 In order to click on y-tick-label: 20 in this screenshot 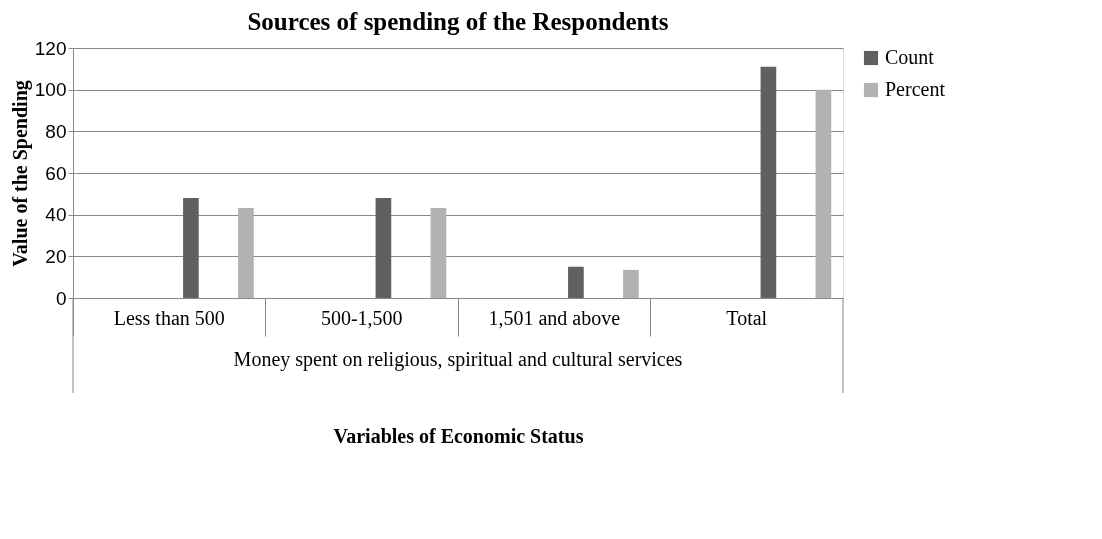, I will do `click(56, 256)`.